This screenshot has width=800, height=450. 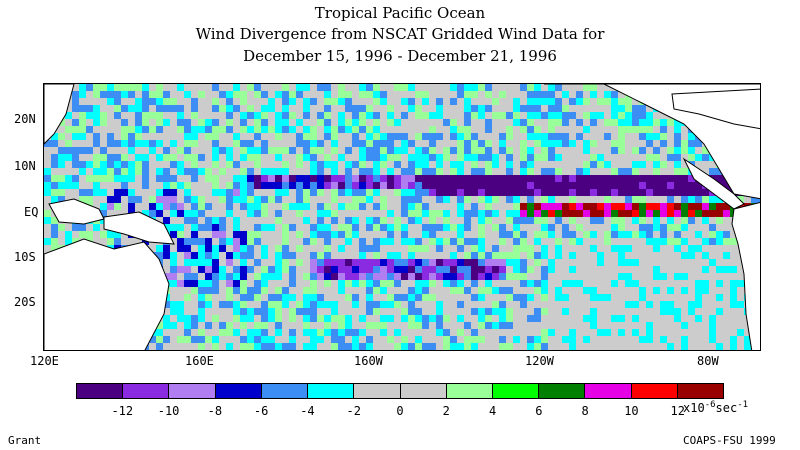 What do you see at coordinates (168, 411) in the screenshot?
I see `legend-tick-label: -10` at bounding box center [168, 411].